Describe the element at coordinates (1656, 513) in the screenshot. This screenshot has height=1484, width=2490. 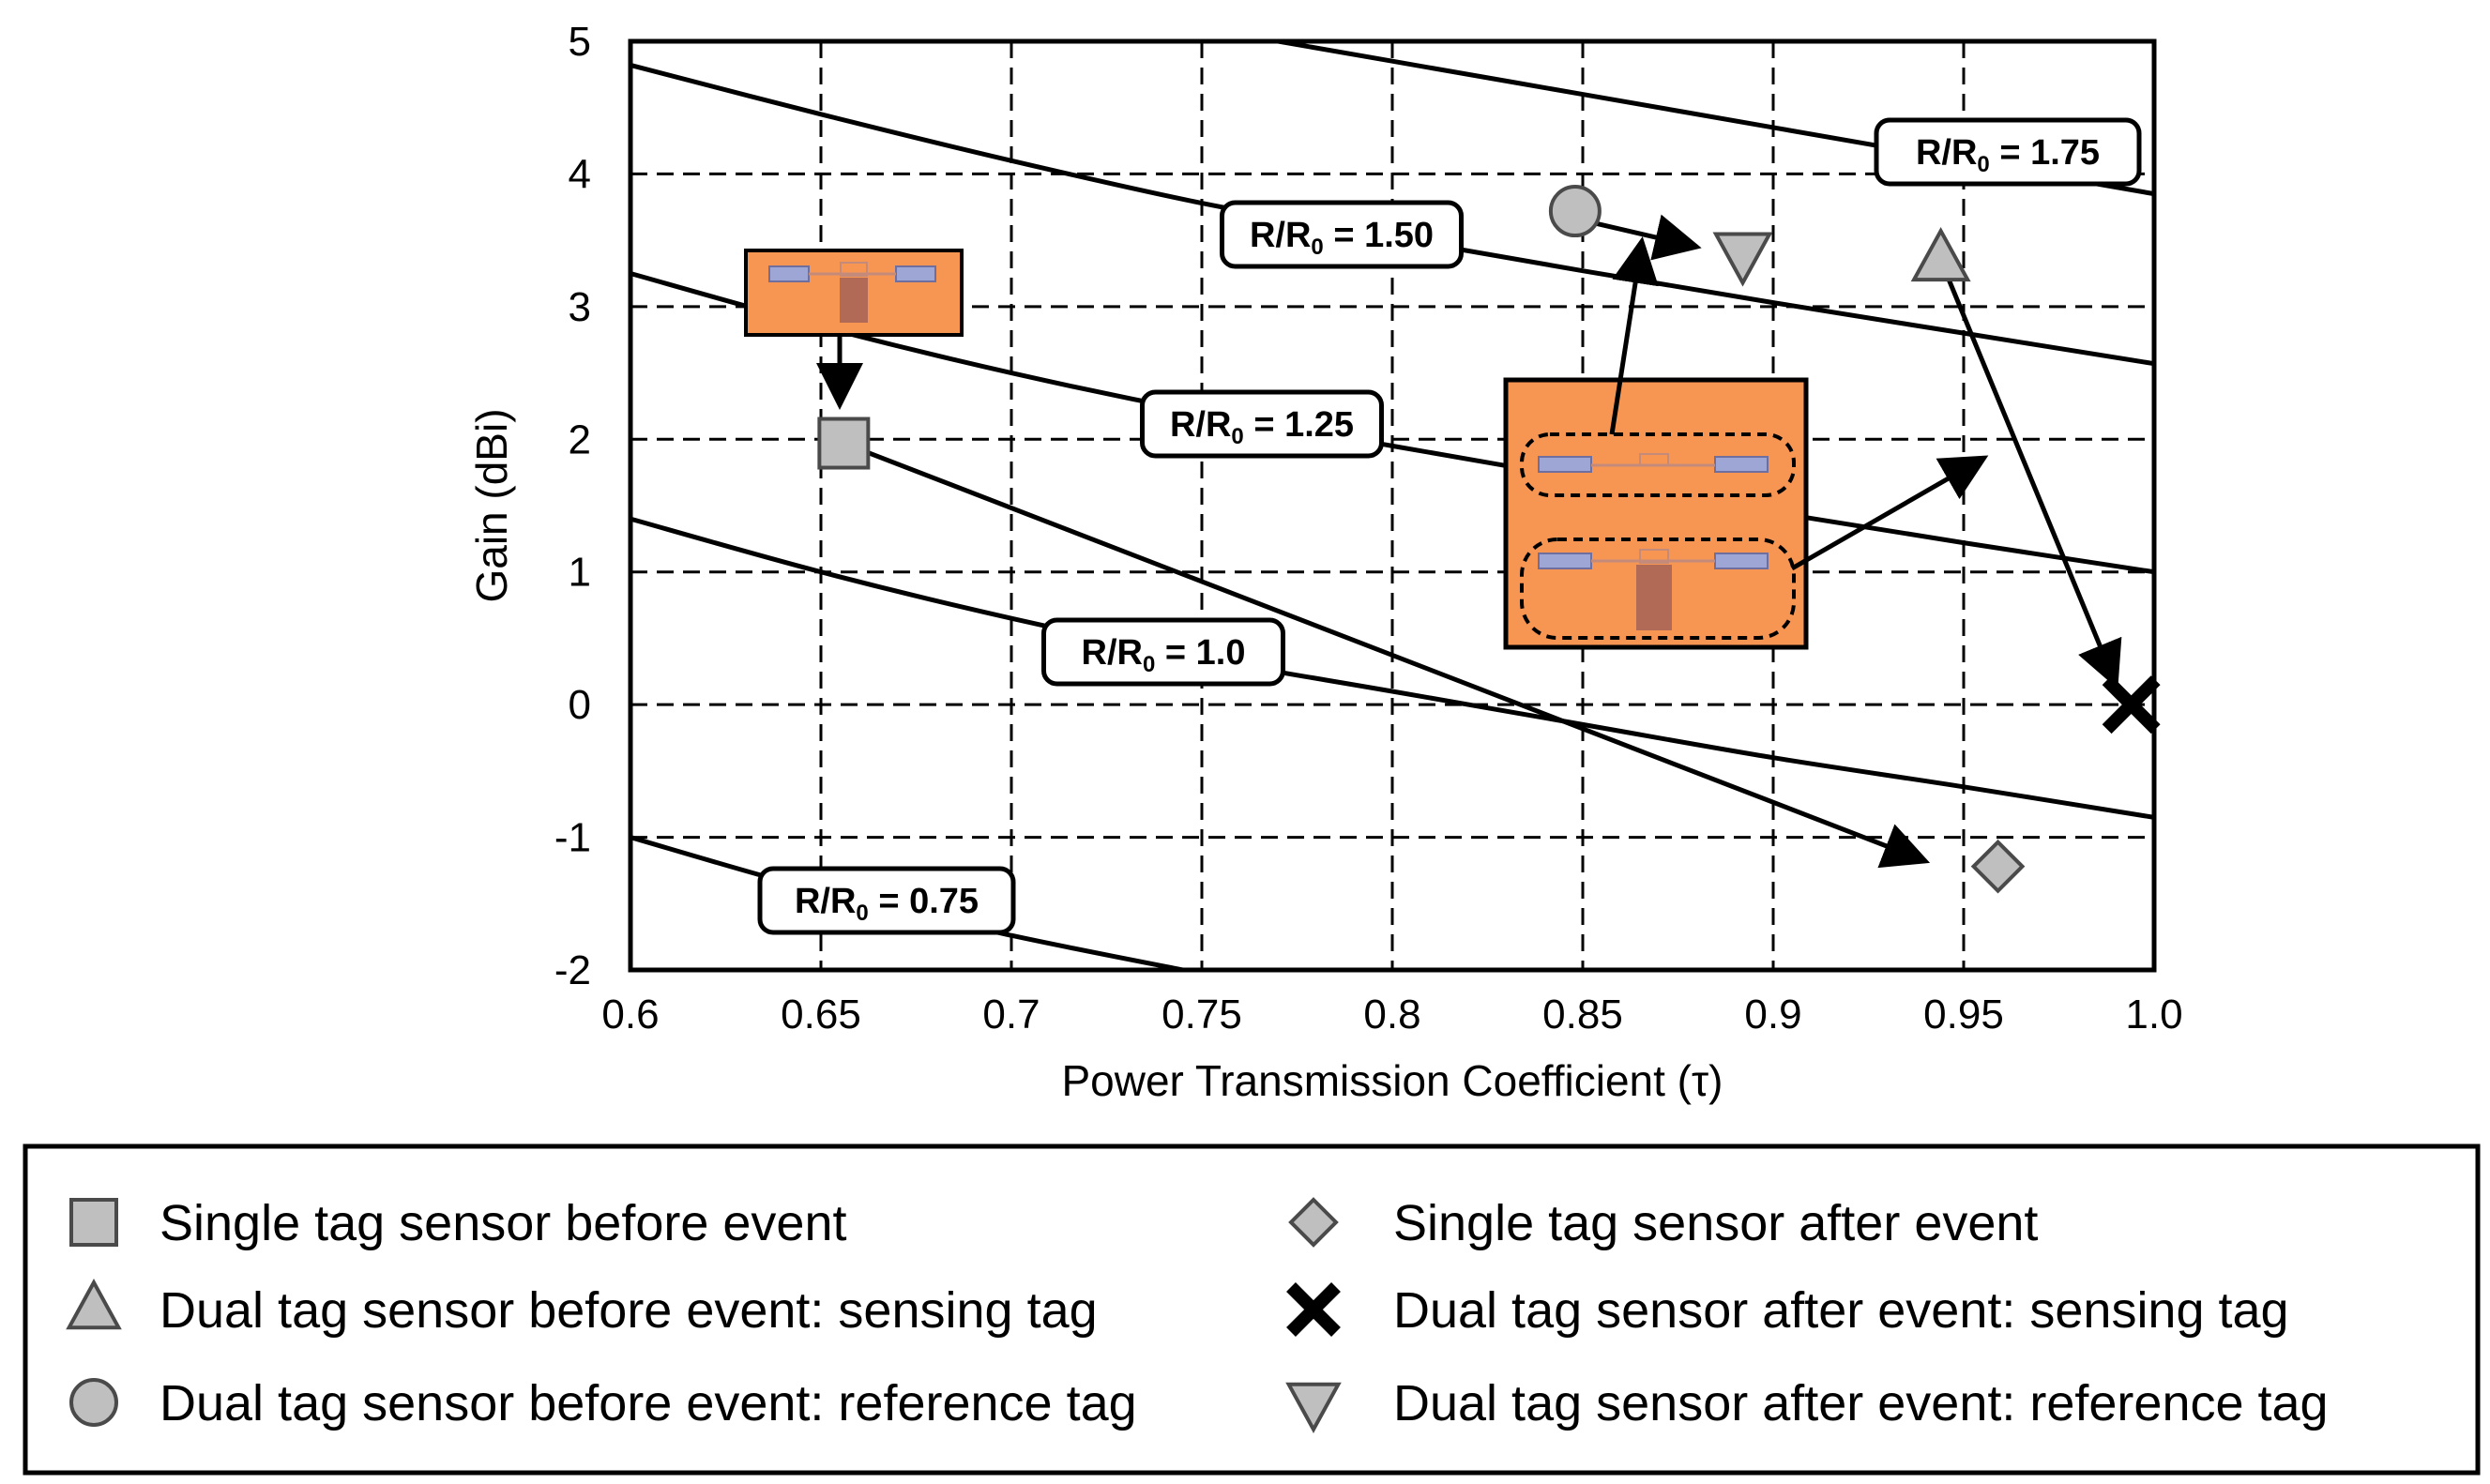
I see `dual-tag-inset` at that location.